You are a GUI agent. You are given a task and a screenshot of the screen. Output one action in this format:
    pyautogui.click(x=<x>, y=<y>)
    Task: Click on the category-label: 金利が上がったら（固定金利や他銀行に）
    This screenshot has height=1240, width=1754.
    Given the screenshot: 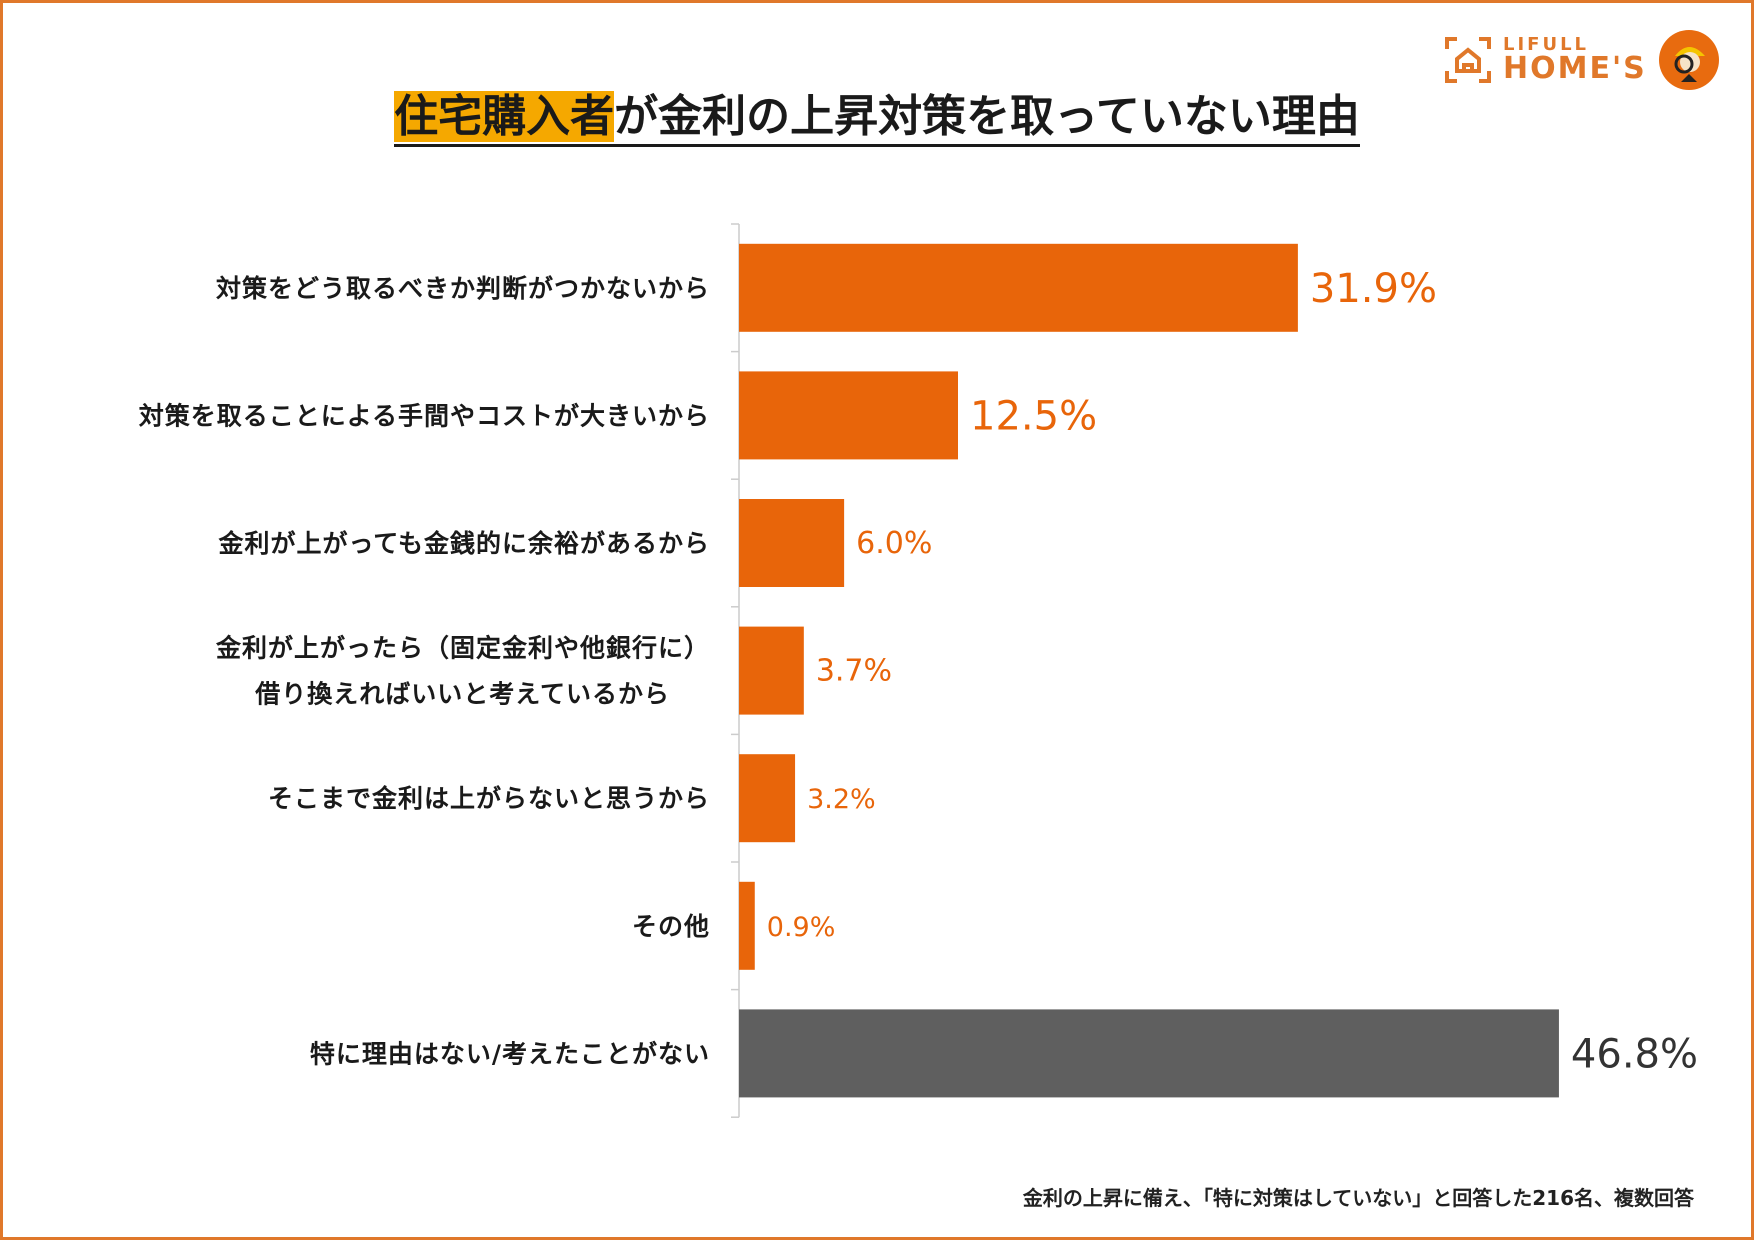 What is the action you would take?
    pyautogui.click(x=462, y=648)
    